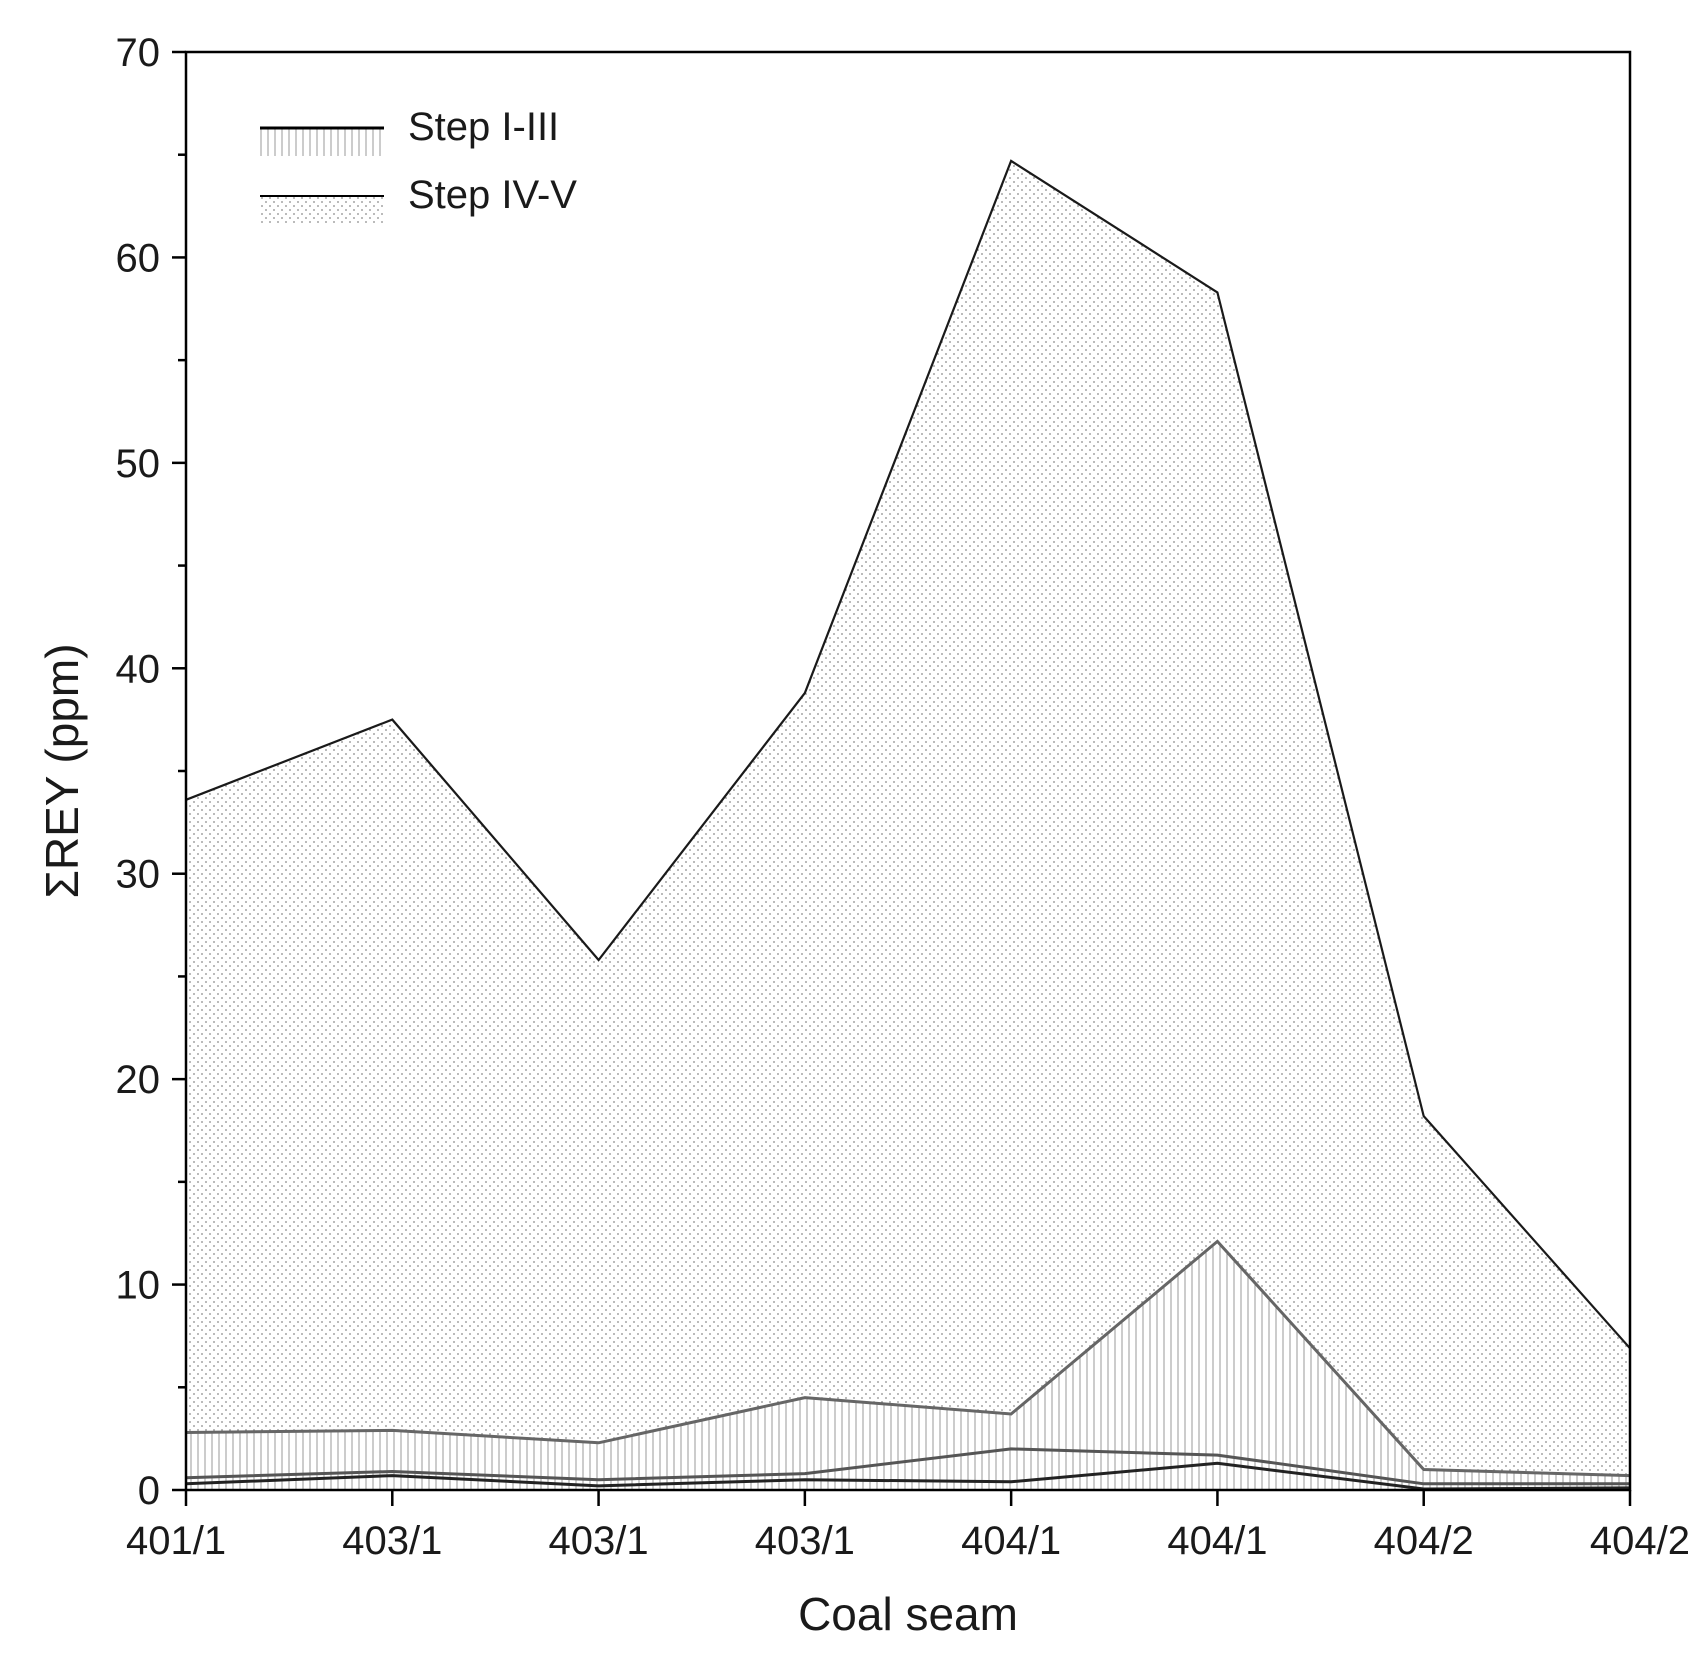 This screenshot has height=1661, width=1698. I want to click on y-tick-label: 30, so click(138, 875).